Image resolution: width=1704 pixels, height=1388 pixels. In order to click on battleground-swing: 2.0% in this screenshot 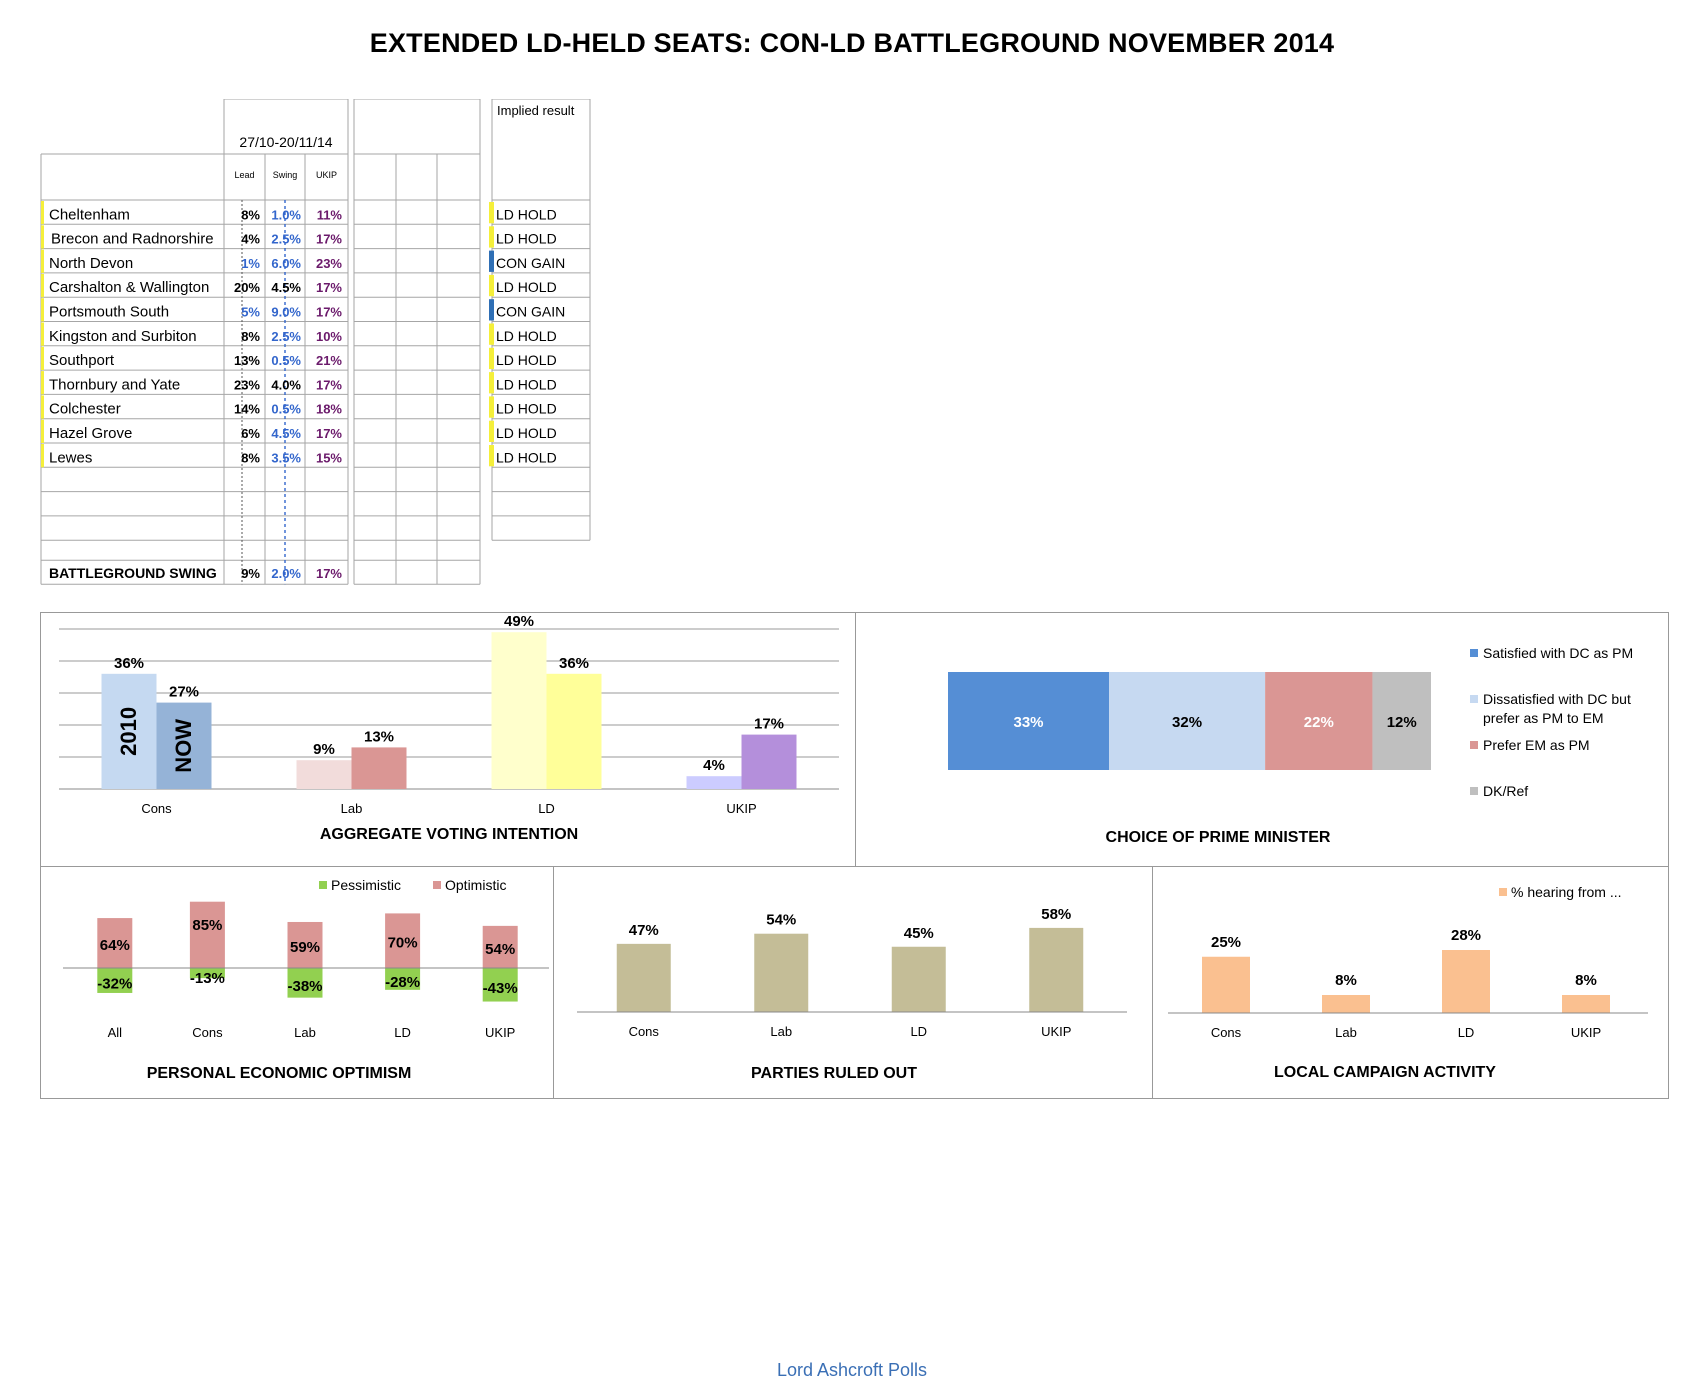, I will do `click(286, 573)`.